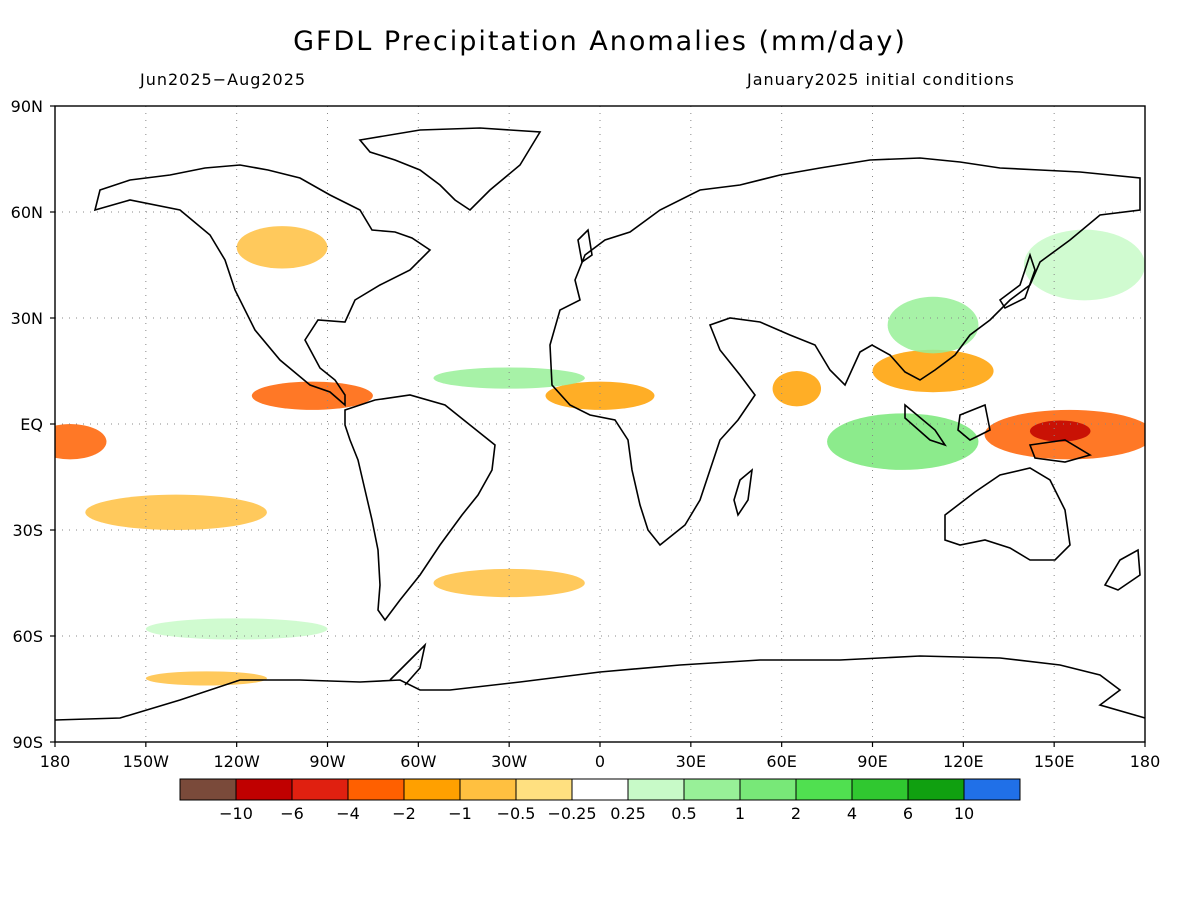 This screenshot has height=900, width=1200. Describe the element at coordinates (600, 688) in the screenshot. I see `coastline-antarctica` at that location.